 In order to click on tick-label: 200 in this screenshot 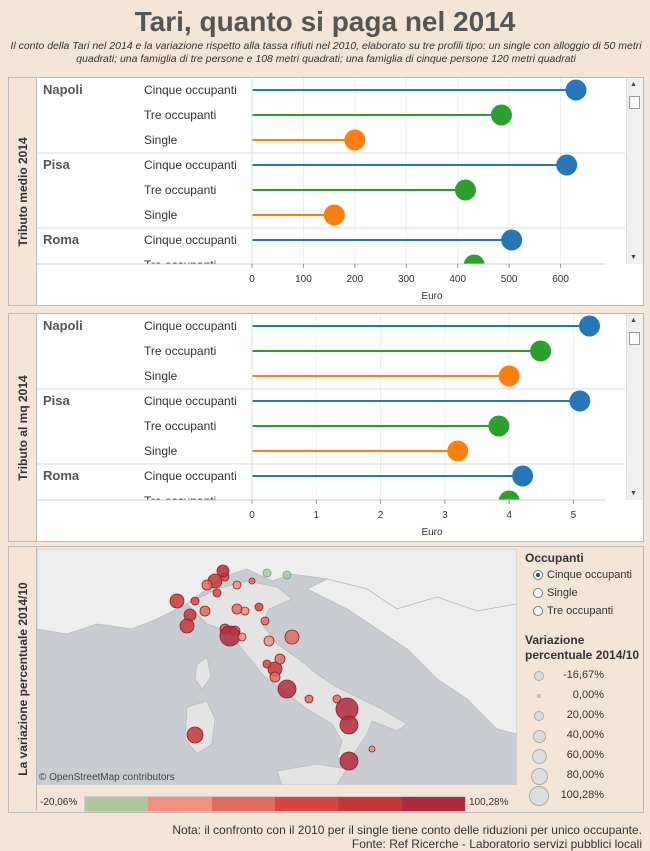, I will do `click(355, 279)`.